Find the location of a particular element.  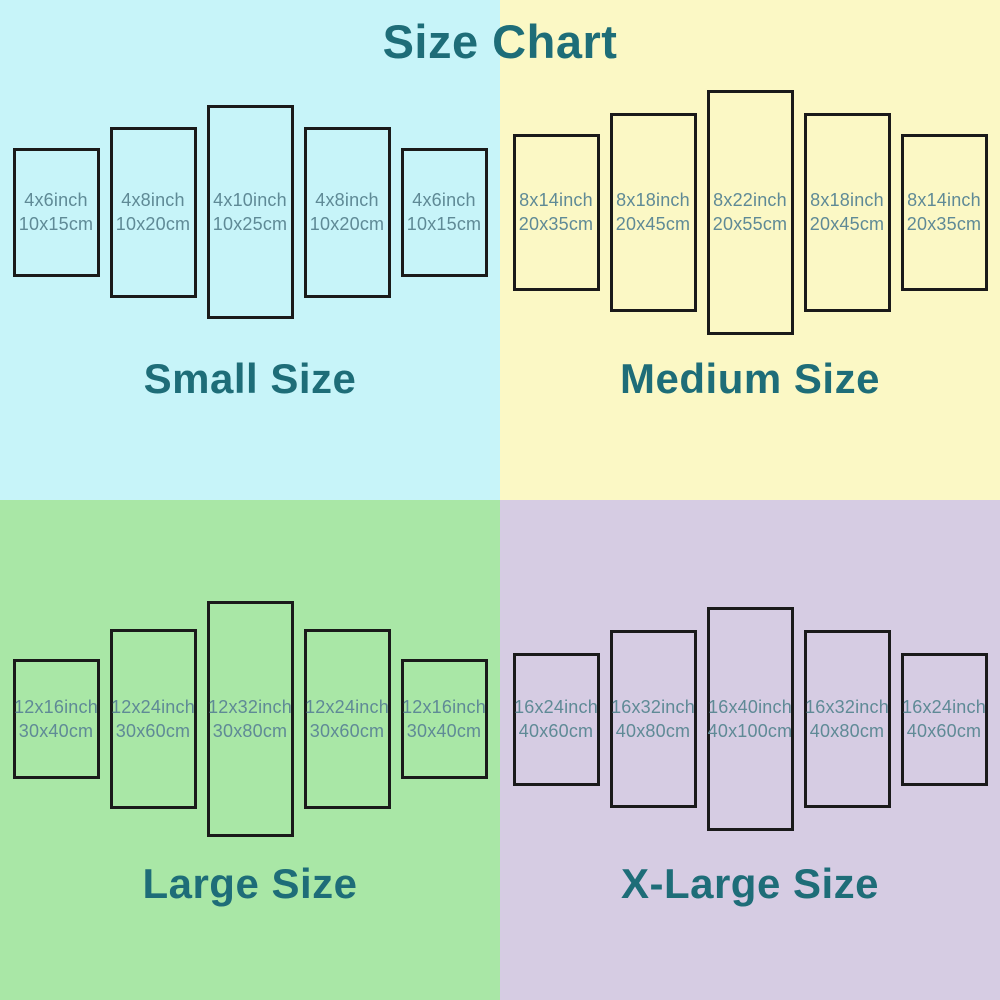

panel-size-inch: 8x22inch is located at coordinates (750, 200).